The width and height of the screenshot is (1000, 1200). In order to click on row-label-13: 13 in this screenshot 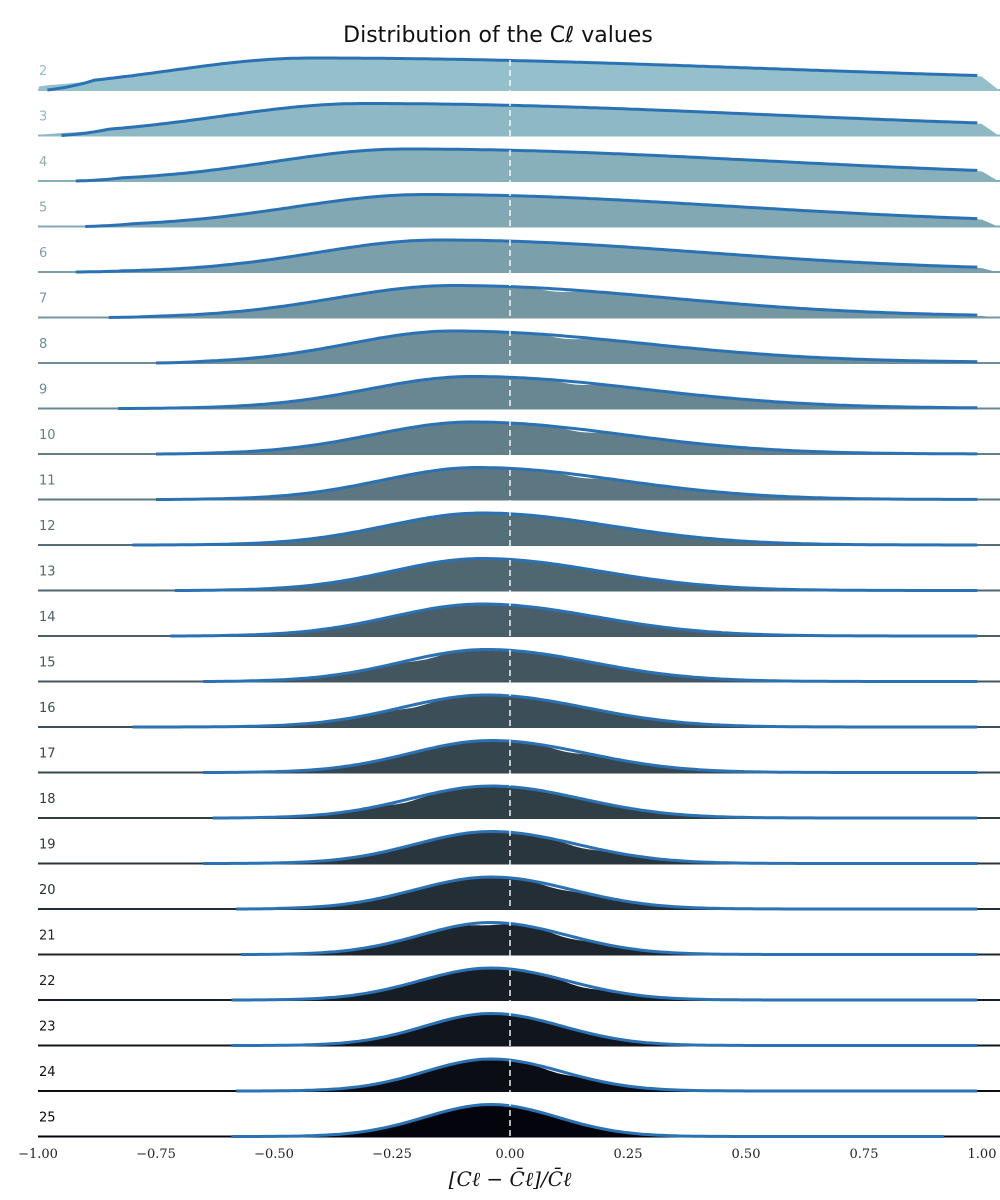, I will do `click(47, 572)`.